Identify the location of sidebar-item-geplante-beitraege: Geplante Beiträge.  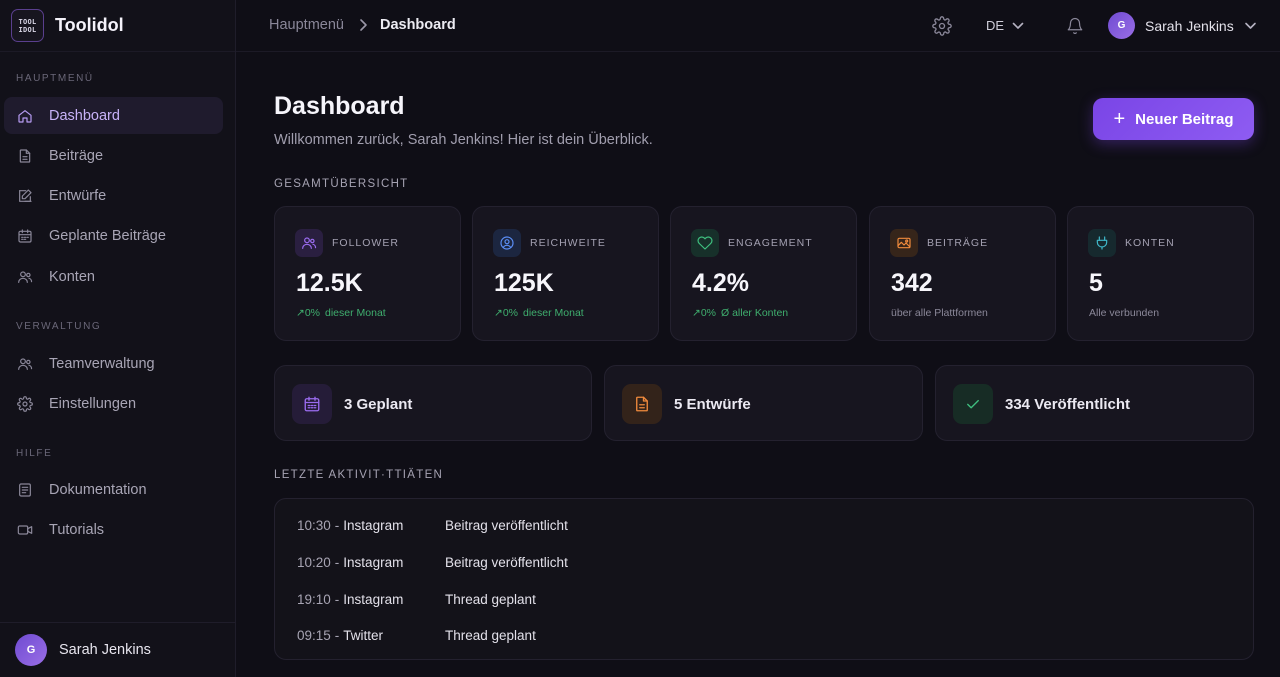
(113, 235).